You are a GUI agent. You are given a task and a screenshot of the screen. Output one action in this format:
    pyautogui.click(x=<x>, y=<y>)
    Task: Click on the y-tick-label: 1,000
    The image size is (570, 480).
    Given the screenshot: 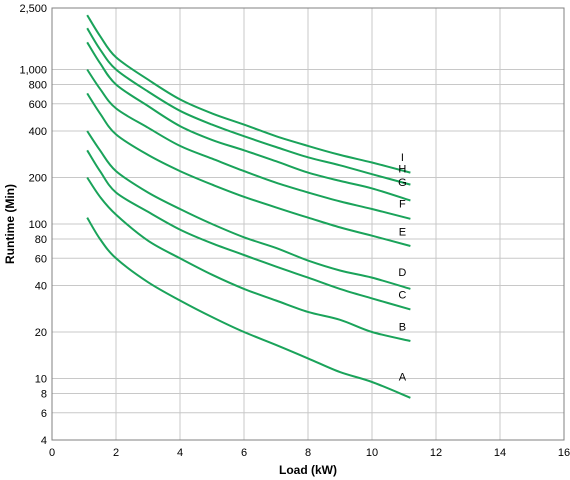 What is the action you would take?
    pyautogui.click(x=33, y=70)
    